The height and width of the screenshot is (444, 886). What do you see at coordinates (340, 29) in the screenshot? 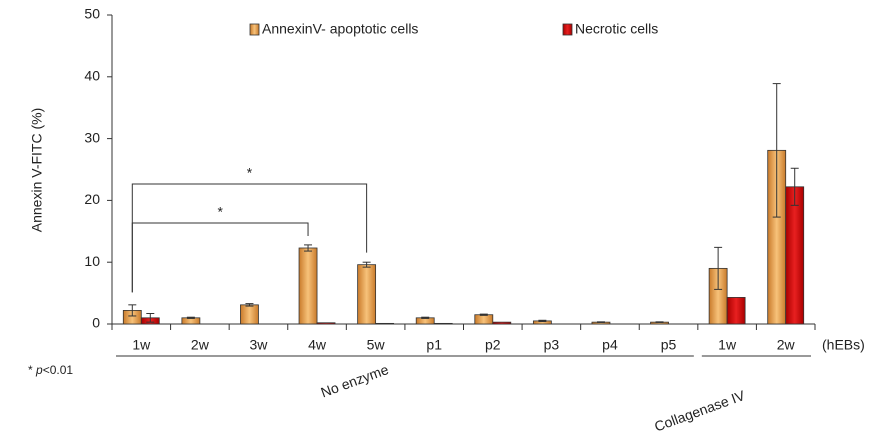
I see `legend-label: AnnexinV- apoptotic cells` at bounding box center [340, 29].